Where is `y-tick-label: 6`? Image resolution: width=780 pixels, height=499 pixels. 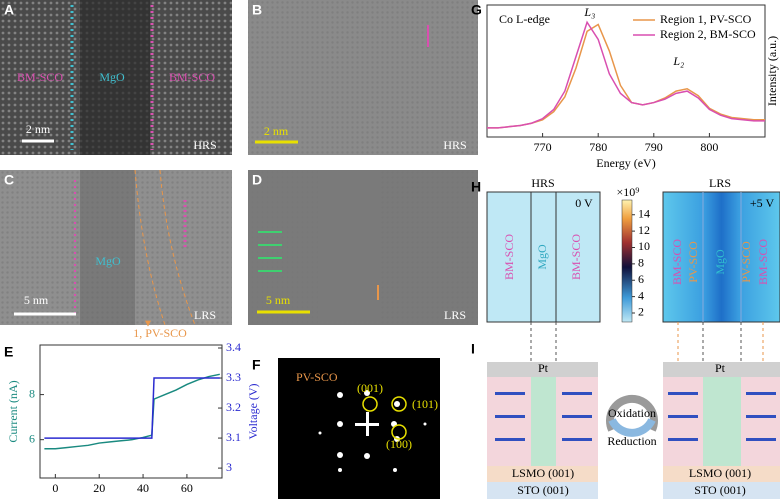
y-tick-label: 6 is located at coordinates (32, 438).